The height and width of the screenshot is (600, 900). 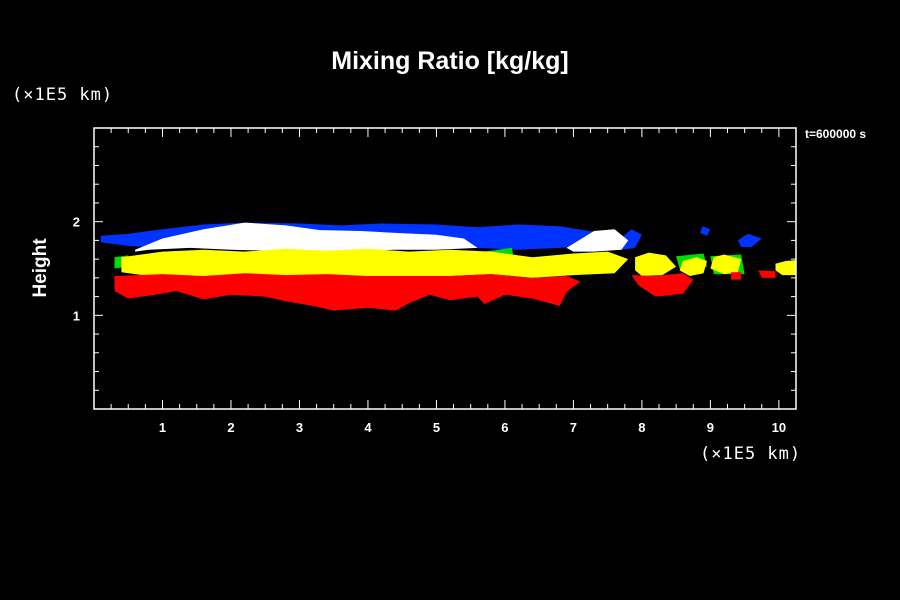 I want to click on y-axis-unit: (×1E5 km), so click(x=63, y=95).